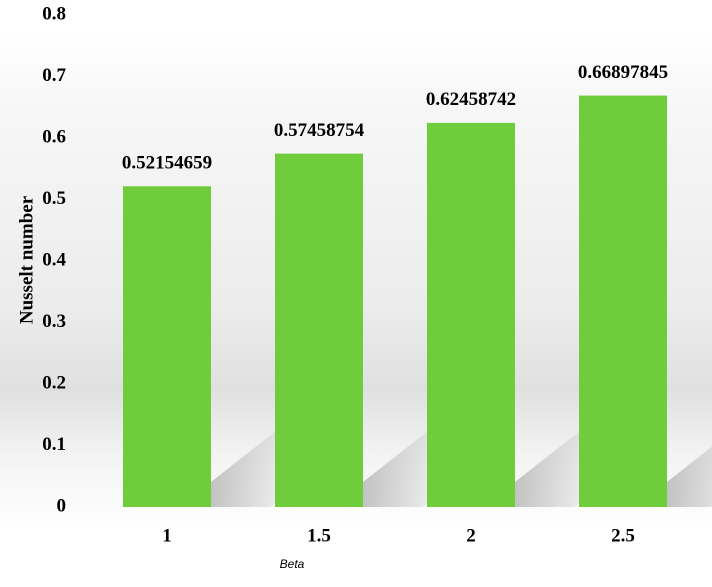  I want to click on x-tick-label: 2, so click(471, 535).